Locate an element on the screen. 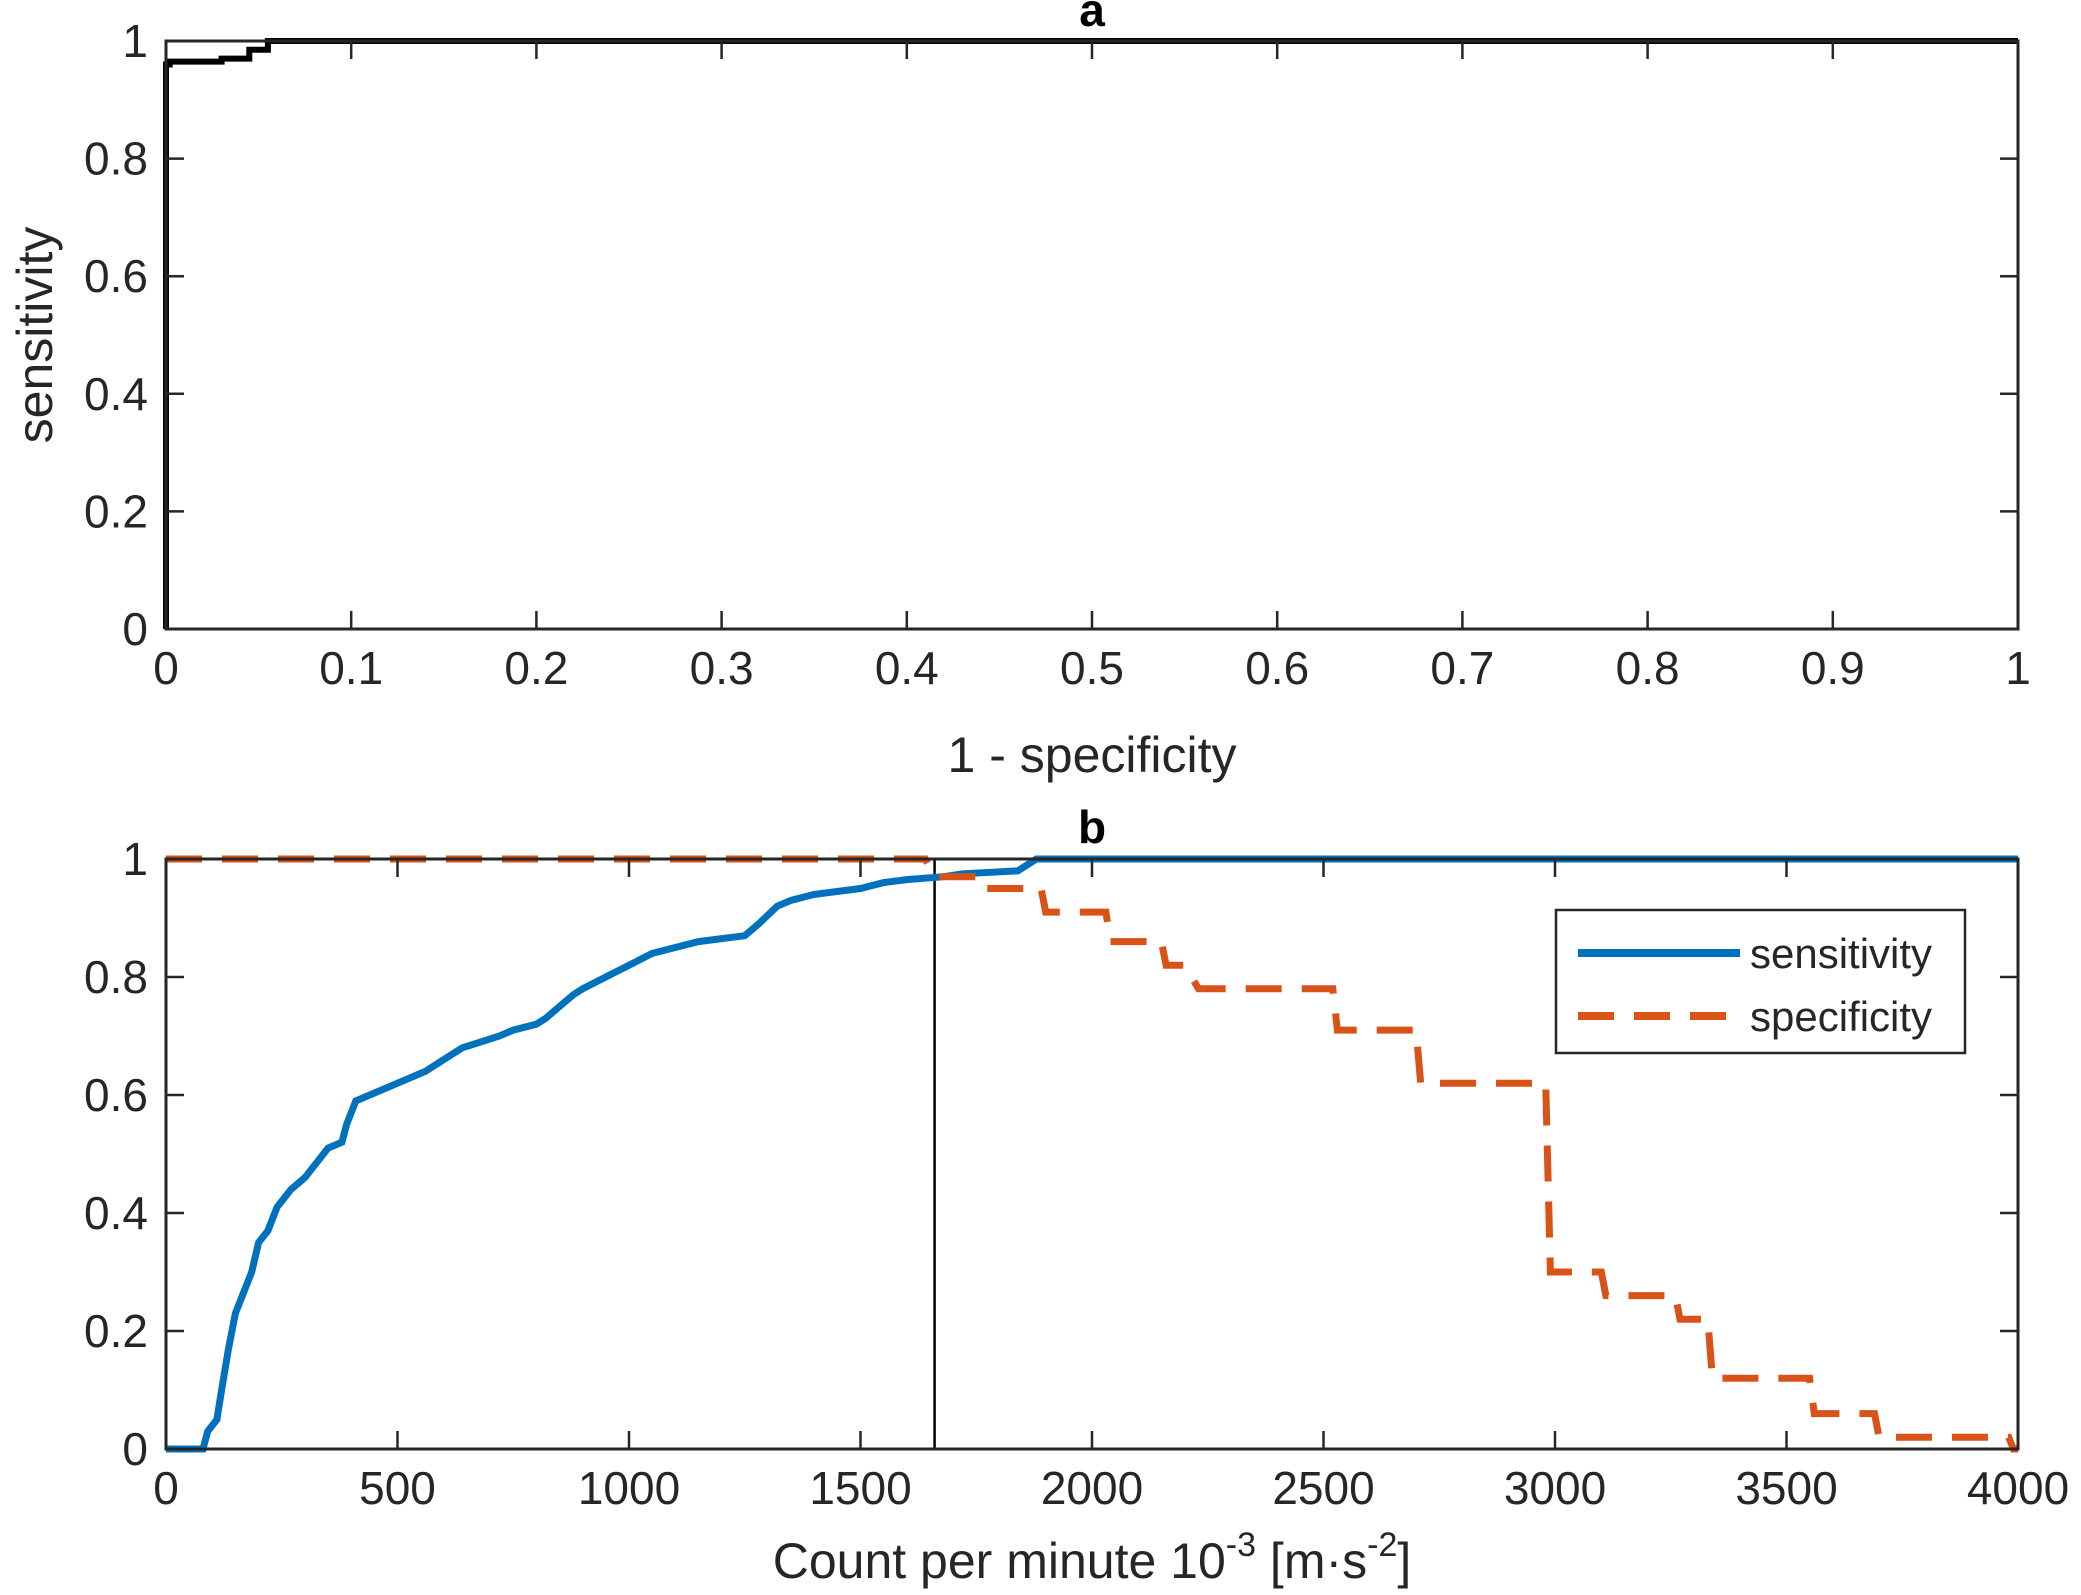 The width and height of the screenshot is (2081, 1595). x-tick-label-b: 3500 is located at coordinates (1786, 1488).